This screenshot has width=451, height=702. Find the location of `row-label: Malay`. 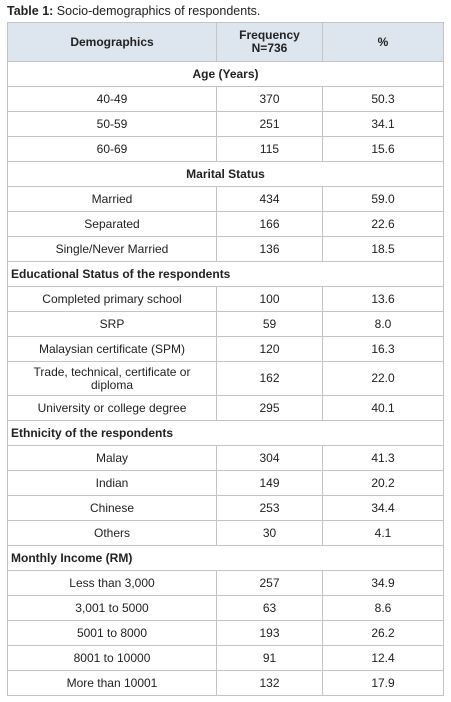

row-label: Malay is located at coordinates (112, 458).